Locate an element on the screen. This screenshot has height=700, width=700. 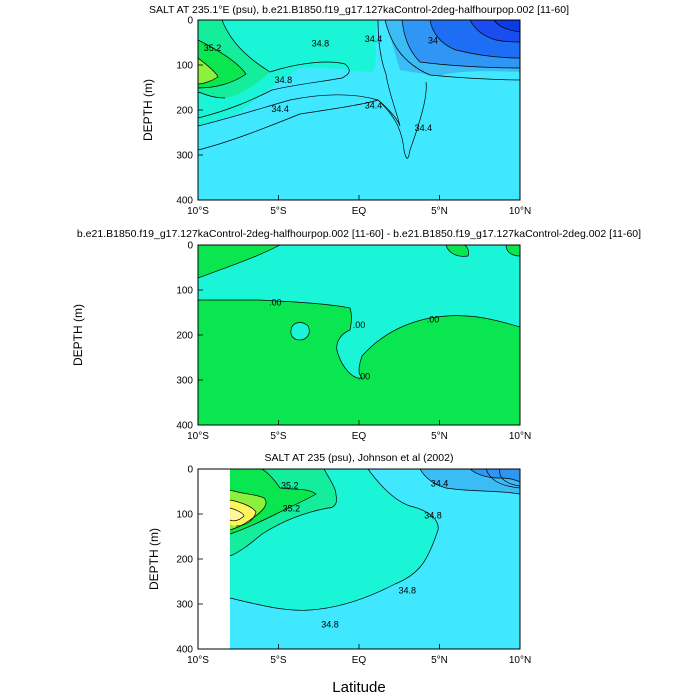
panel-3-contour-labels: 35.2 35.2 34.4 34.8 34.8 34.8 is located at coordinates (364, 553).